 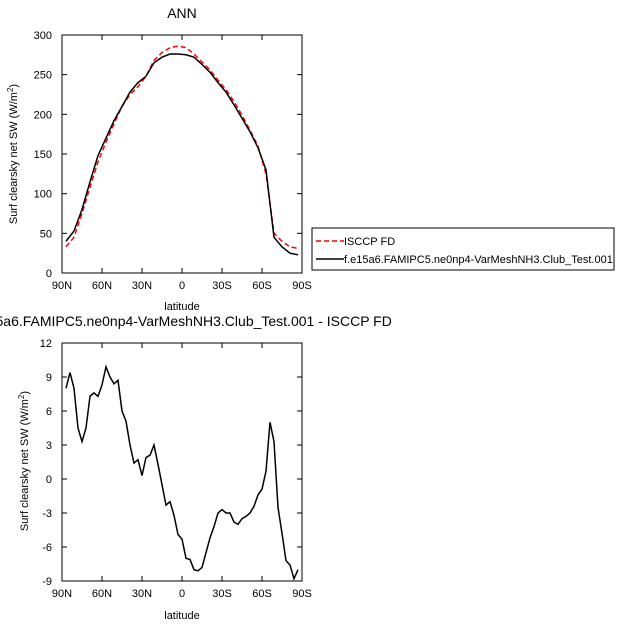 What do you see at coordinates (369, 242) in the screenshot?
I see `legend-label-isccp-fd: ISCCP FD` at bounding box center [369, 242].